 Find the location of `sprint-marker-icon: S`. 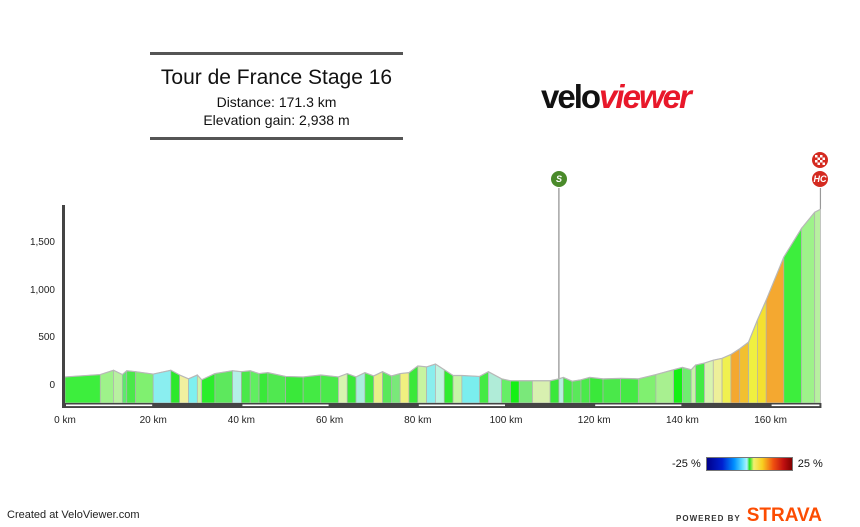

sprint-marker-icon: S is located at coordinates (559, 179).